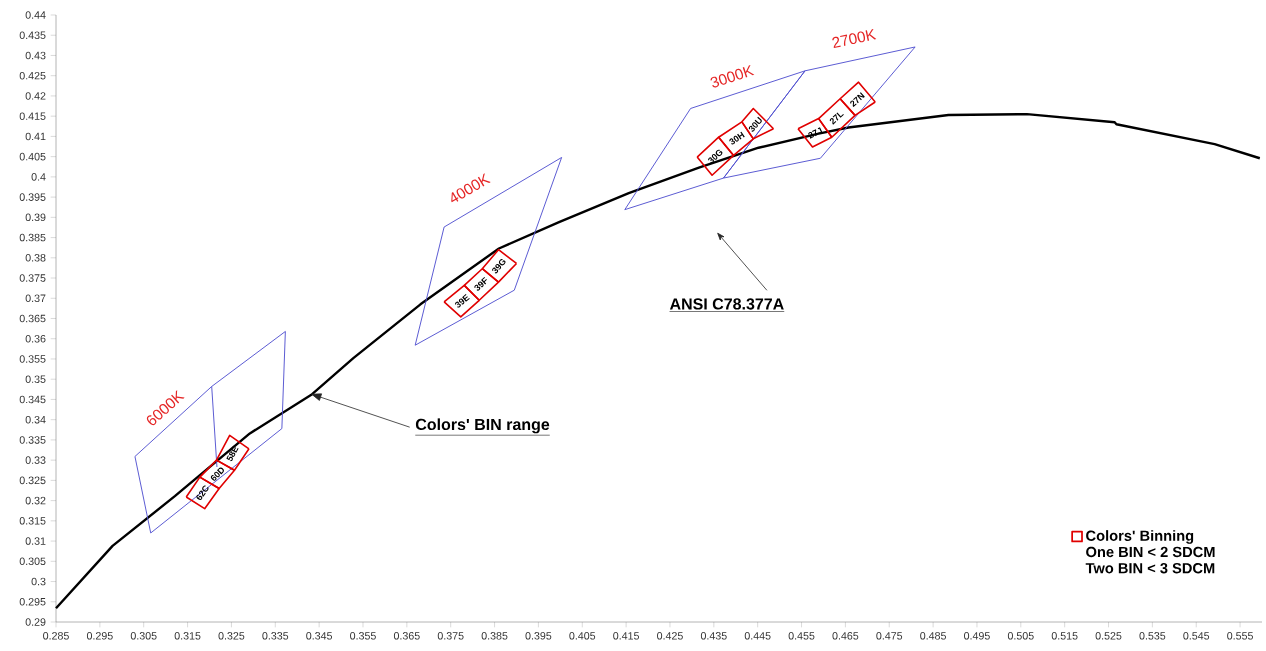 The height and width of the screenshot is (651, 1266). What do you see at coordinates (726, 304) in the screenshot?
I see `annotation: ANSI C78.377A` at bounding box center [726, 304].